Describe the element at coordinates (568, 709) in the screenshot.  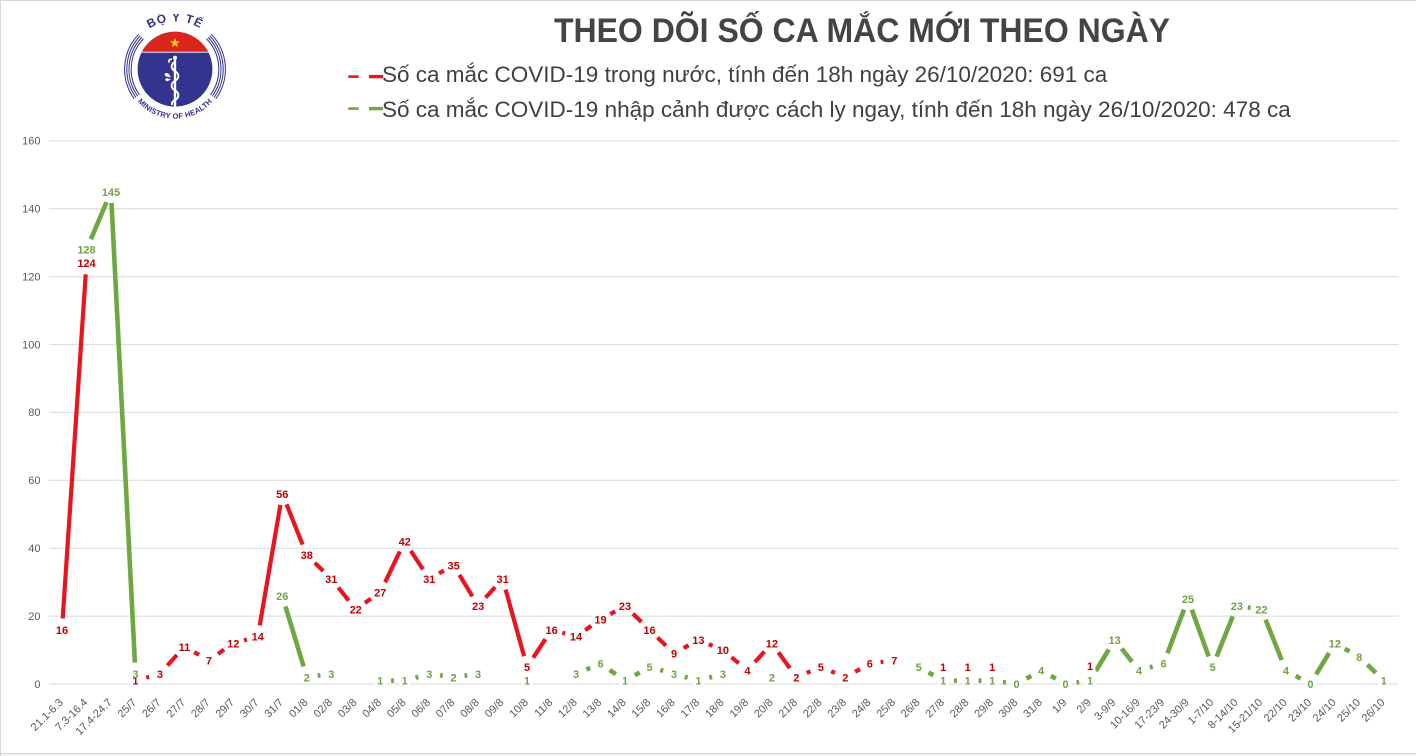
I see `svg-text: 12/8` at that location.